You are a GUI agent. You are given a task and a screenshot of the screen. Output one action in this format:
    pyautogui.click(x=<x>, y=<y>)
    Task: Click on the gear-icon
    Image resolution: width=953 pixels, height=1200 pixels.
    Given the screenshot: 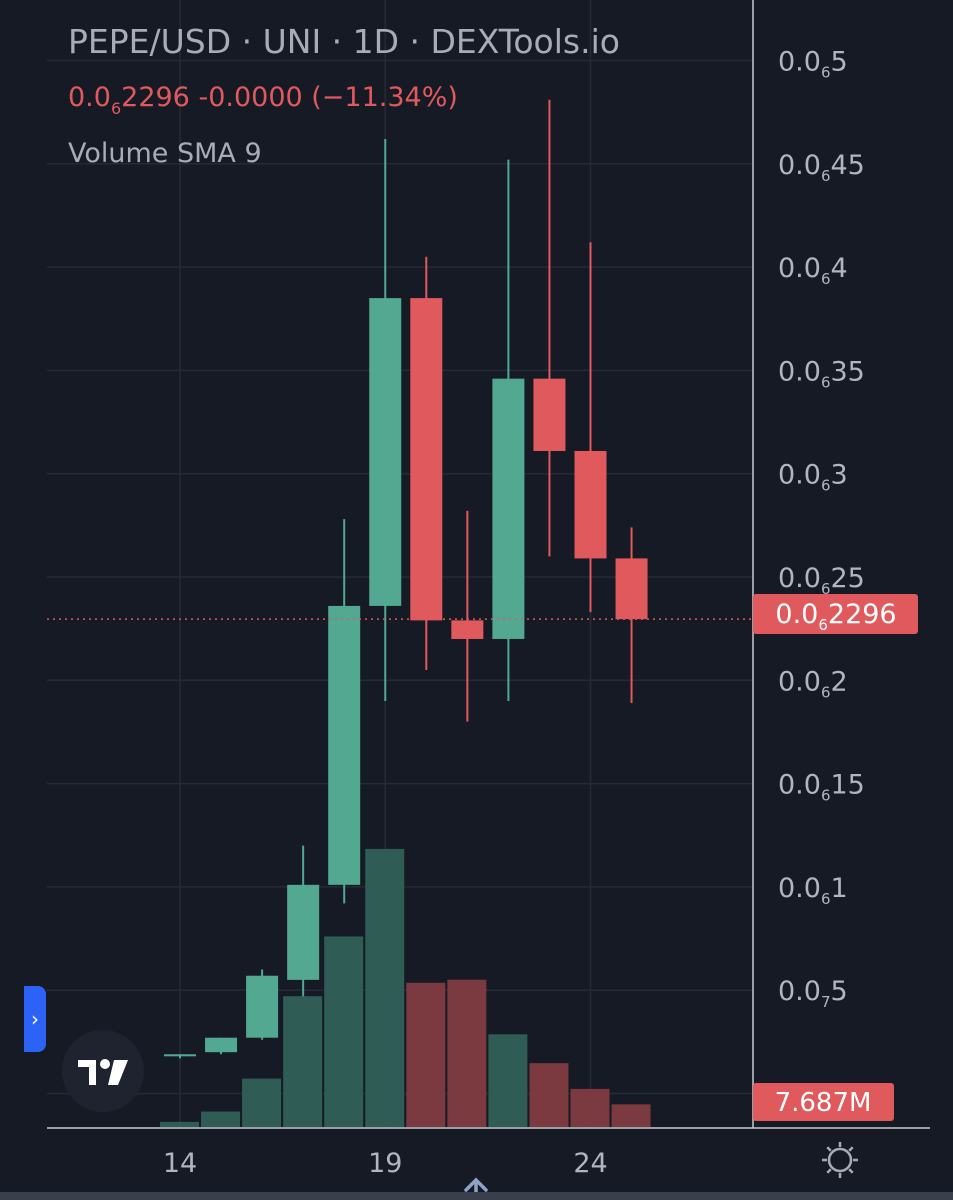 What is the action you would take?
    pyautogui.click(x=840, y=1160)
    